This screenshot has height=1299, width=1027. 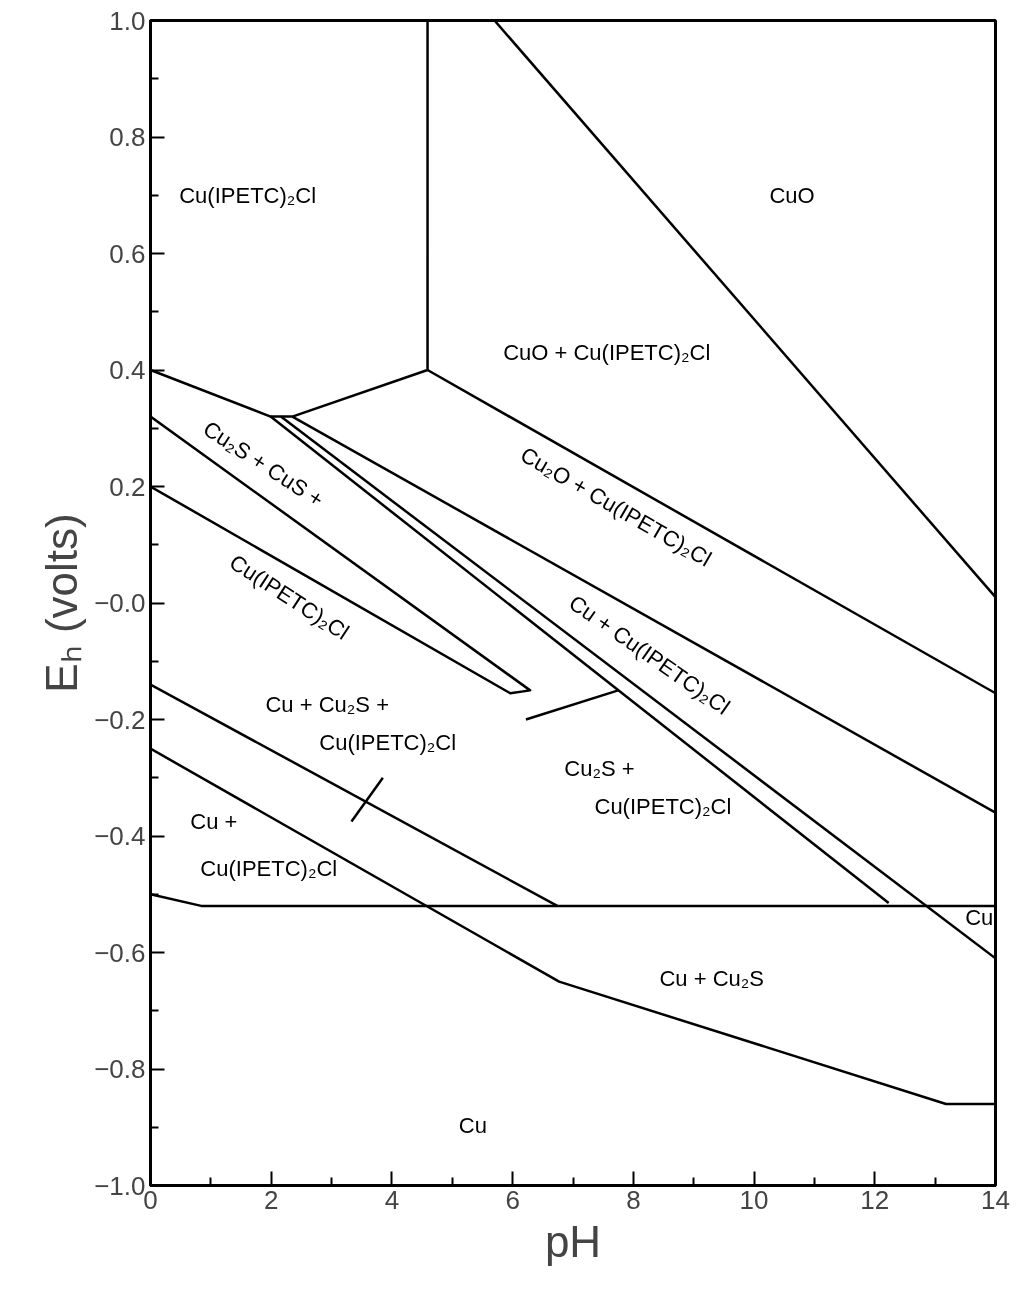 I want to click on annotation: Cu₂S +, so click(x=599, y=768).